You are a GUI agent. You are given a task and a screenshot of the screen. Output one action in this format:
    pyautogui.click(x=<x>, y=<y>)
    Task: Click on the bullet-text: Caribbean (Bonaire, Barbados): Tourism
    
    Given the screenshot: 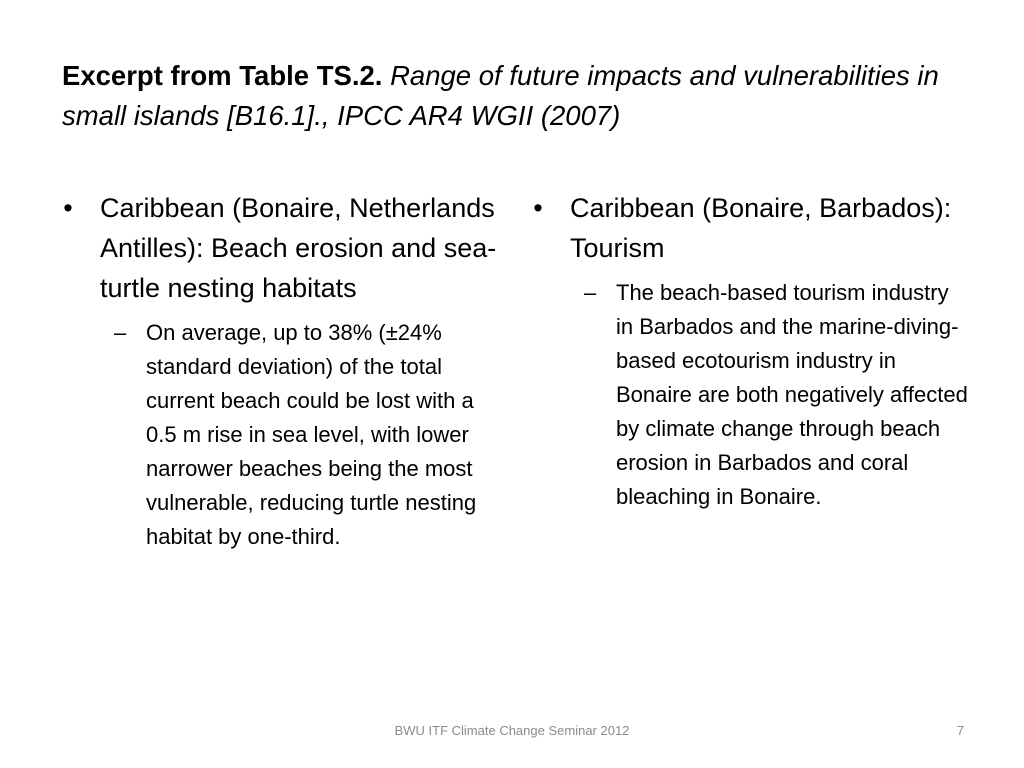 What is the action you would take?
    pyautogui.click(x=761, y=228)
    